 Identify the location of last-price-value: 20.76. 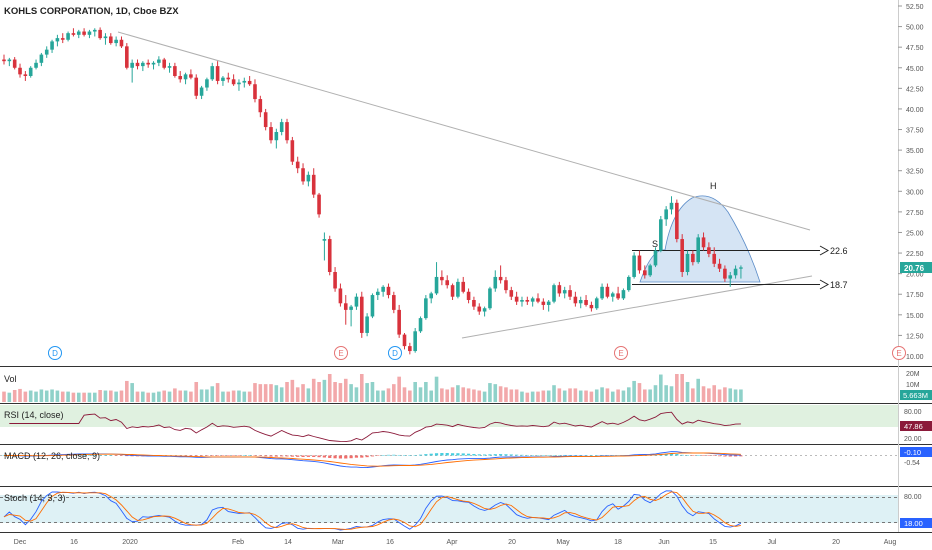
(914, 268).